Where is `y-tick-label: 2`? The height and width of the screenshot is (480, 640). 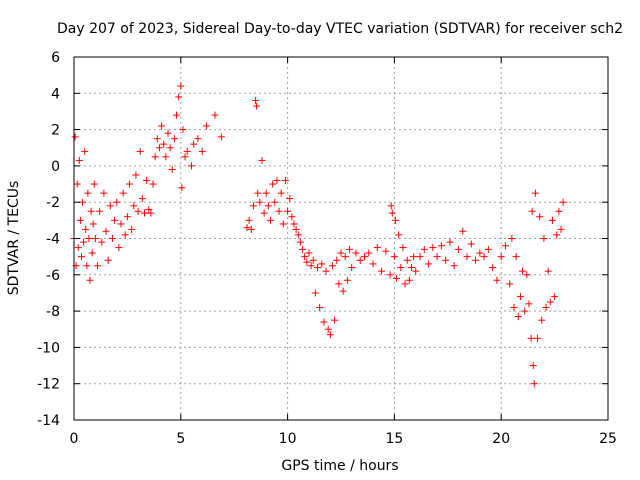 y-tick-label: 2 is located at coordinates (55, 131).